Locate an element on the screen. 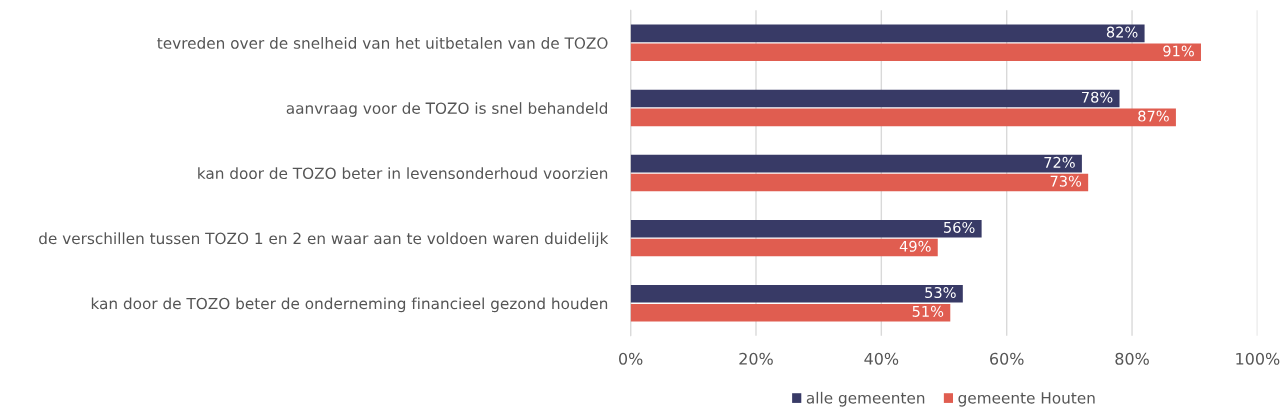 This screenshot has height=412, width=1287. data-label: 87% is located at coordinates (1153, 116).